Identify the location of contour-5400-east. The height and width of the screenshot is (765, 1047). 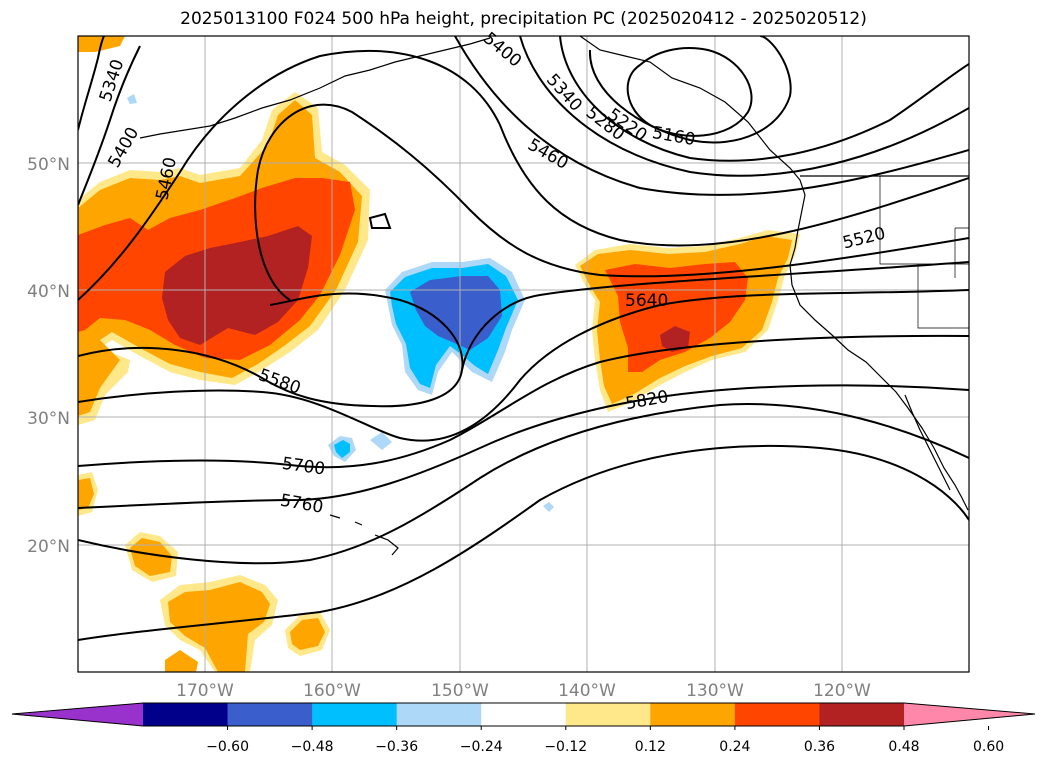
(711, 116).